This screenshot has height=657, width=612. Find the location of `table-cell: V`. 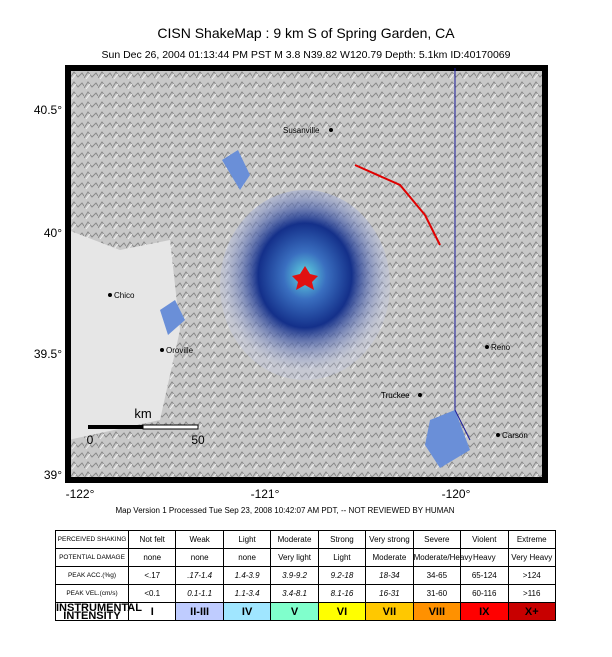

table-cell: V is located at coordinates (294, 611).